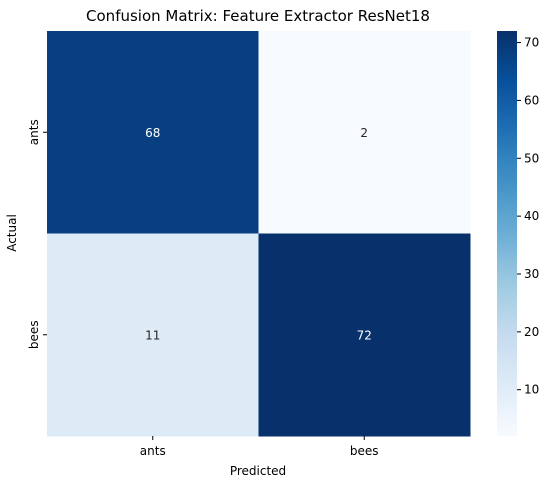 The width and height of the screenshot is (547, 486). I want to click on cell-value-label: 72, so click(364, 335).